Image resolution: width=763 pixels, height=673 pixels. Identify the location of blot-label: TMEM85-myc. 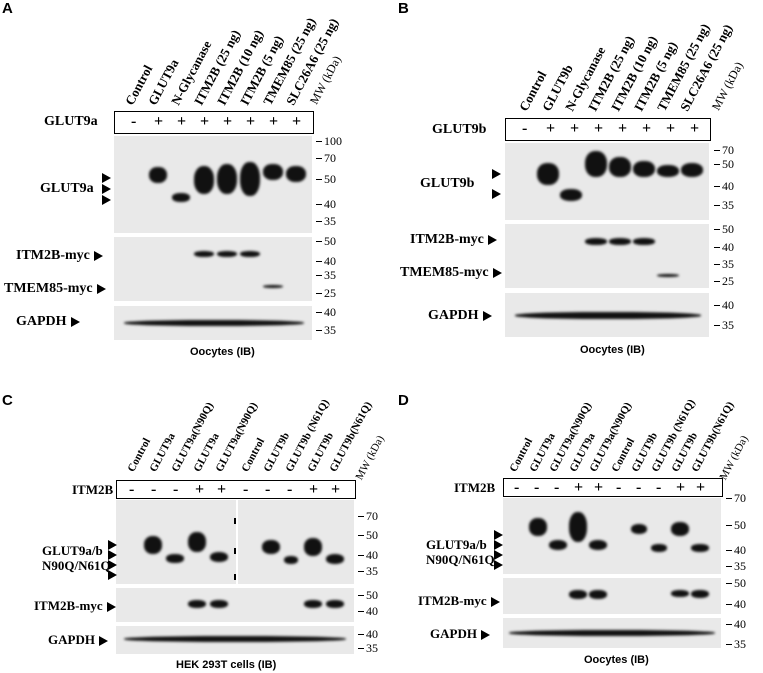
(451, 273).